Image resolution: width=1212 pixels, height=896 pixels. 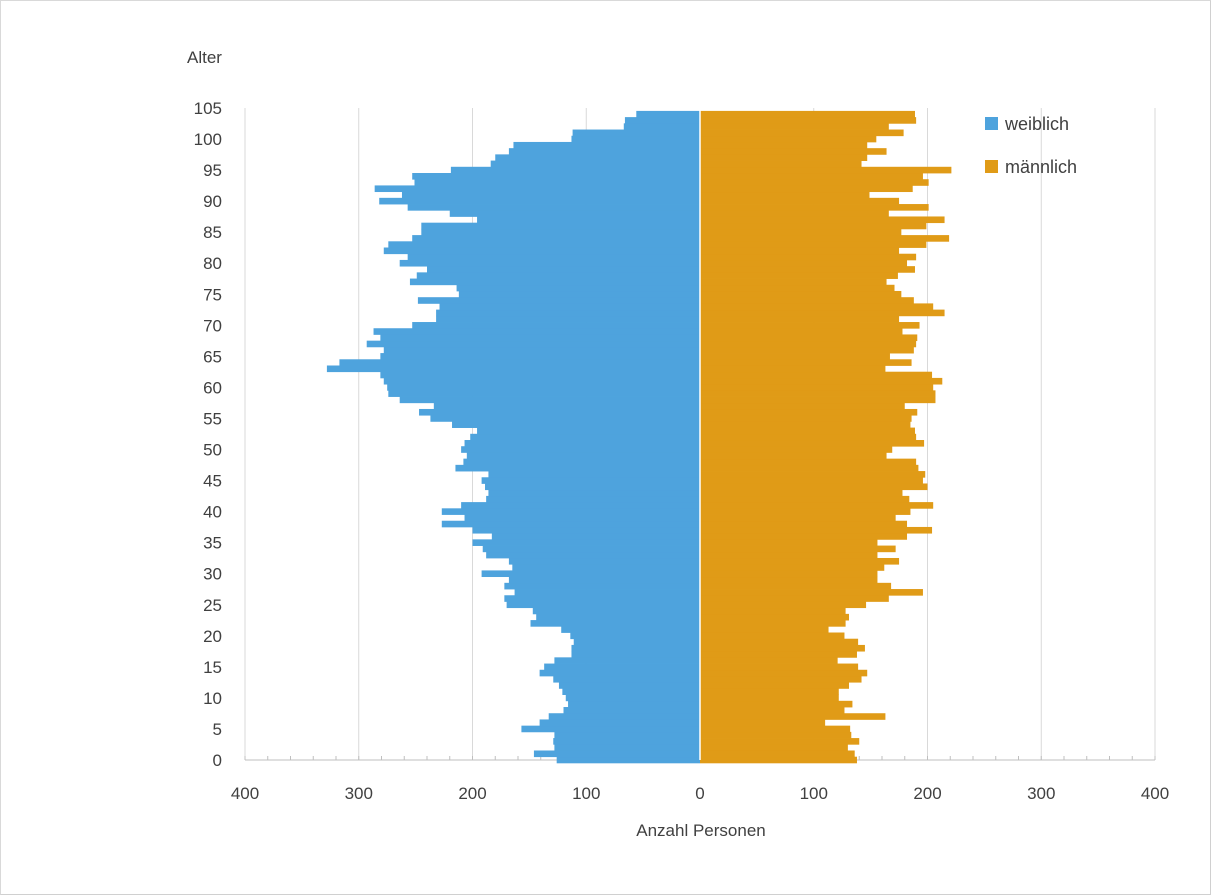 What do you see at coordinates (991, 166) in the screenshot?
I see `legend-swatch-maennlich` at bounding box center [991, 166].